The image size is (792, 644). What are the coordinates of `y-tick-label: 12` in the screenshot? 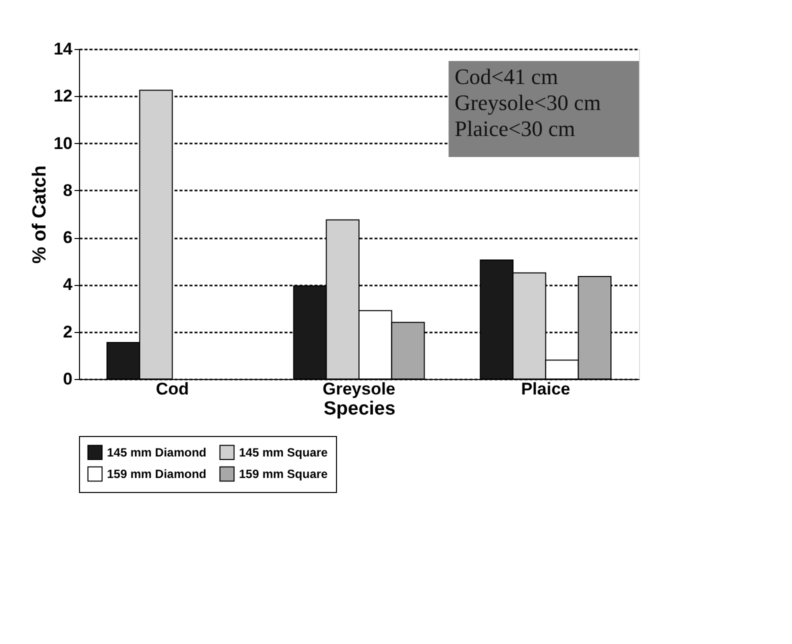 It's located at (63, 96).